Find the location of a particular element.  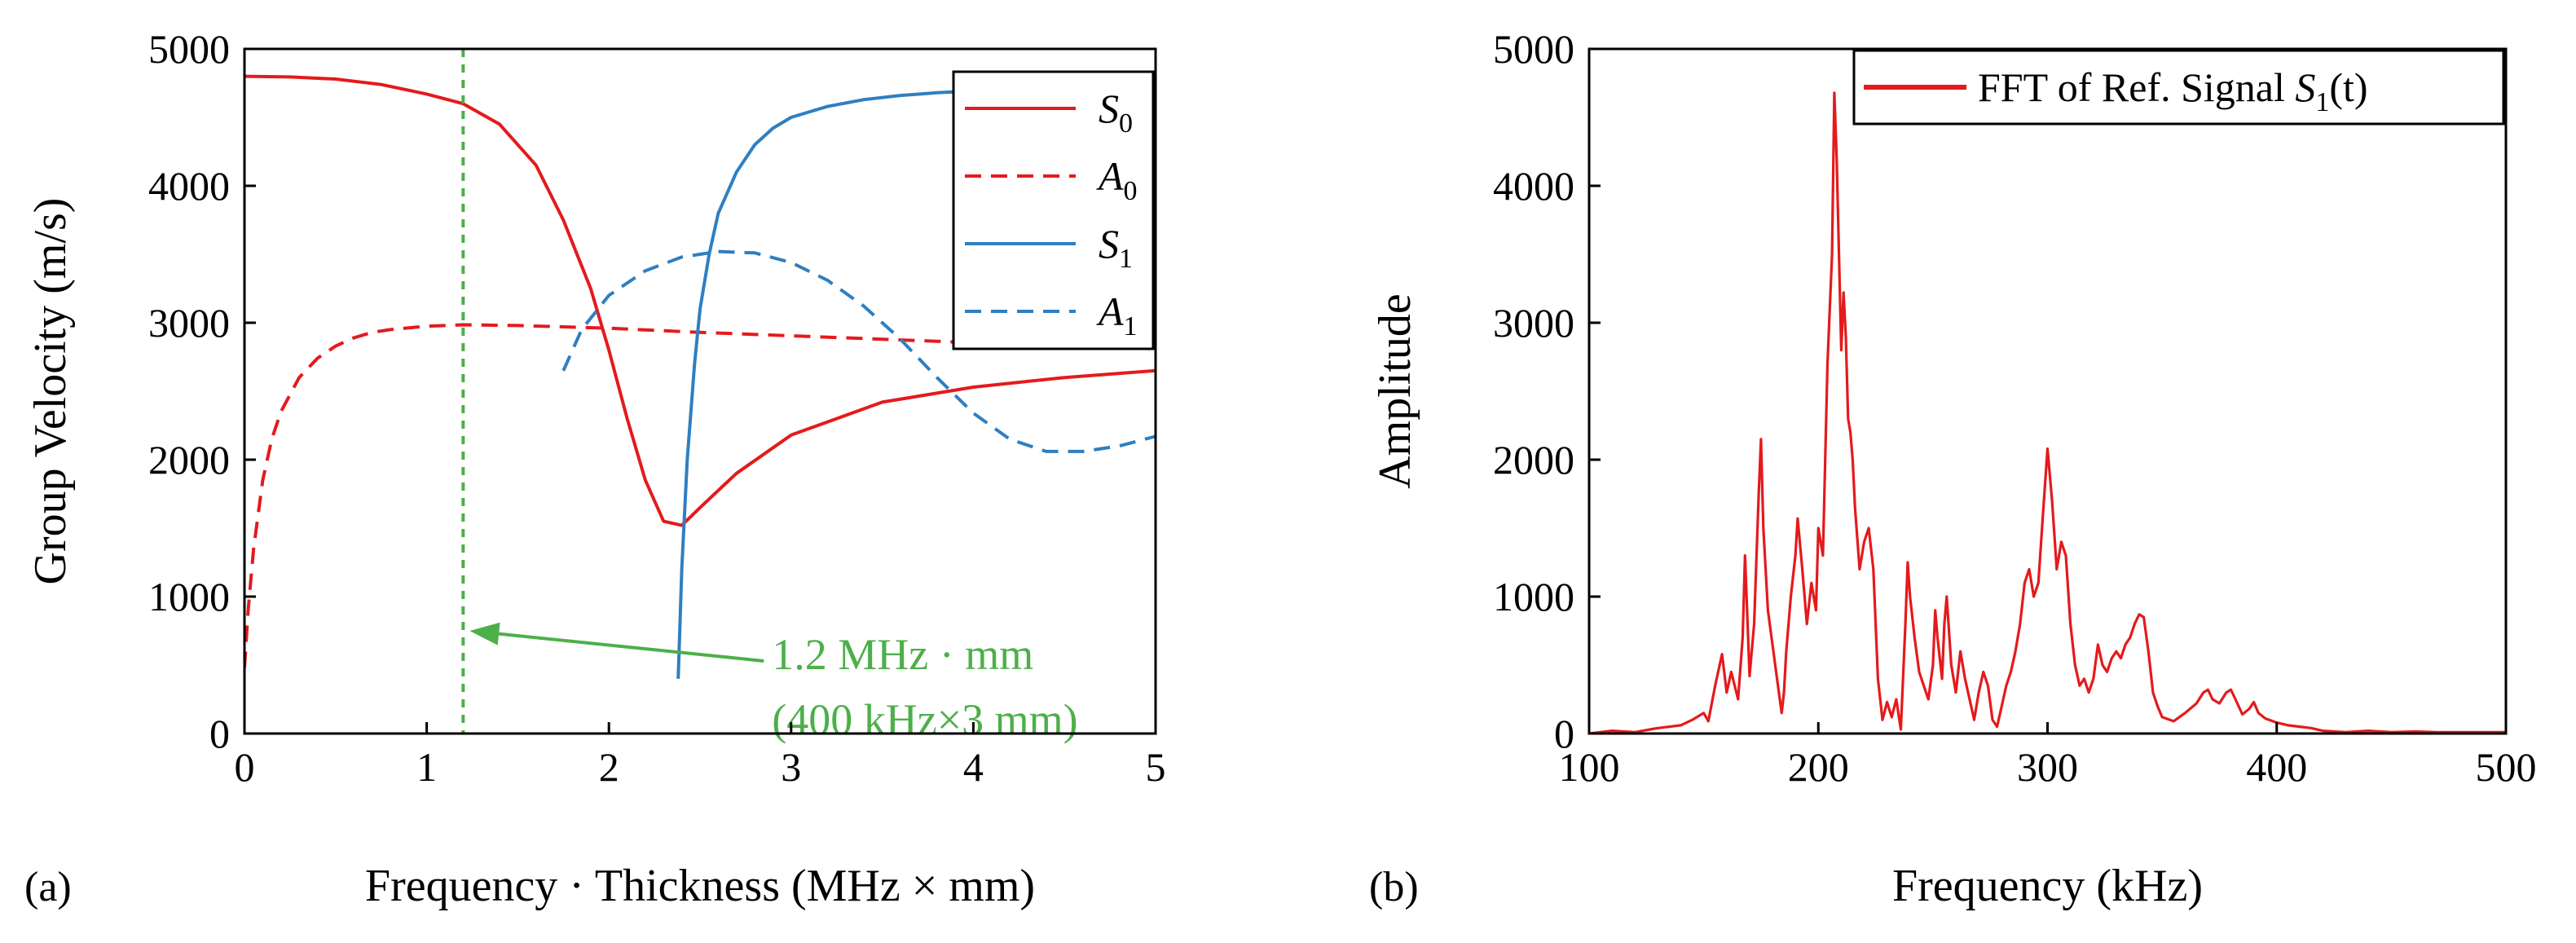

x-tick-label: 3 is located at coordinates (791, 767).